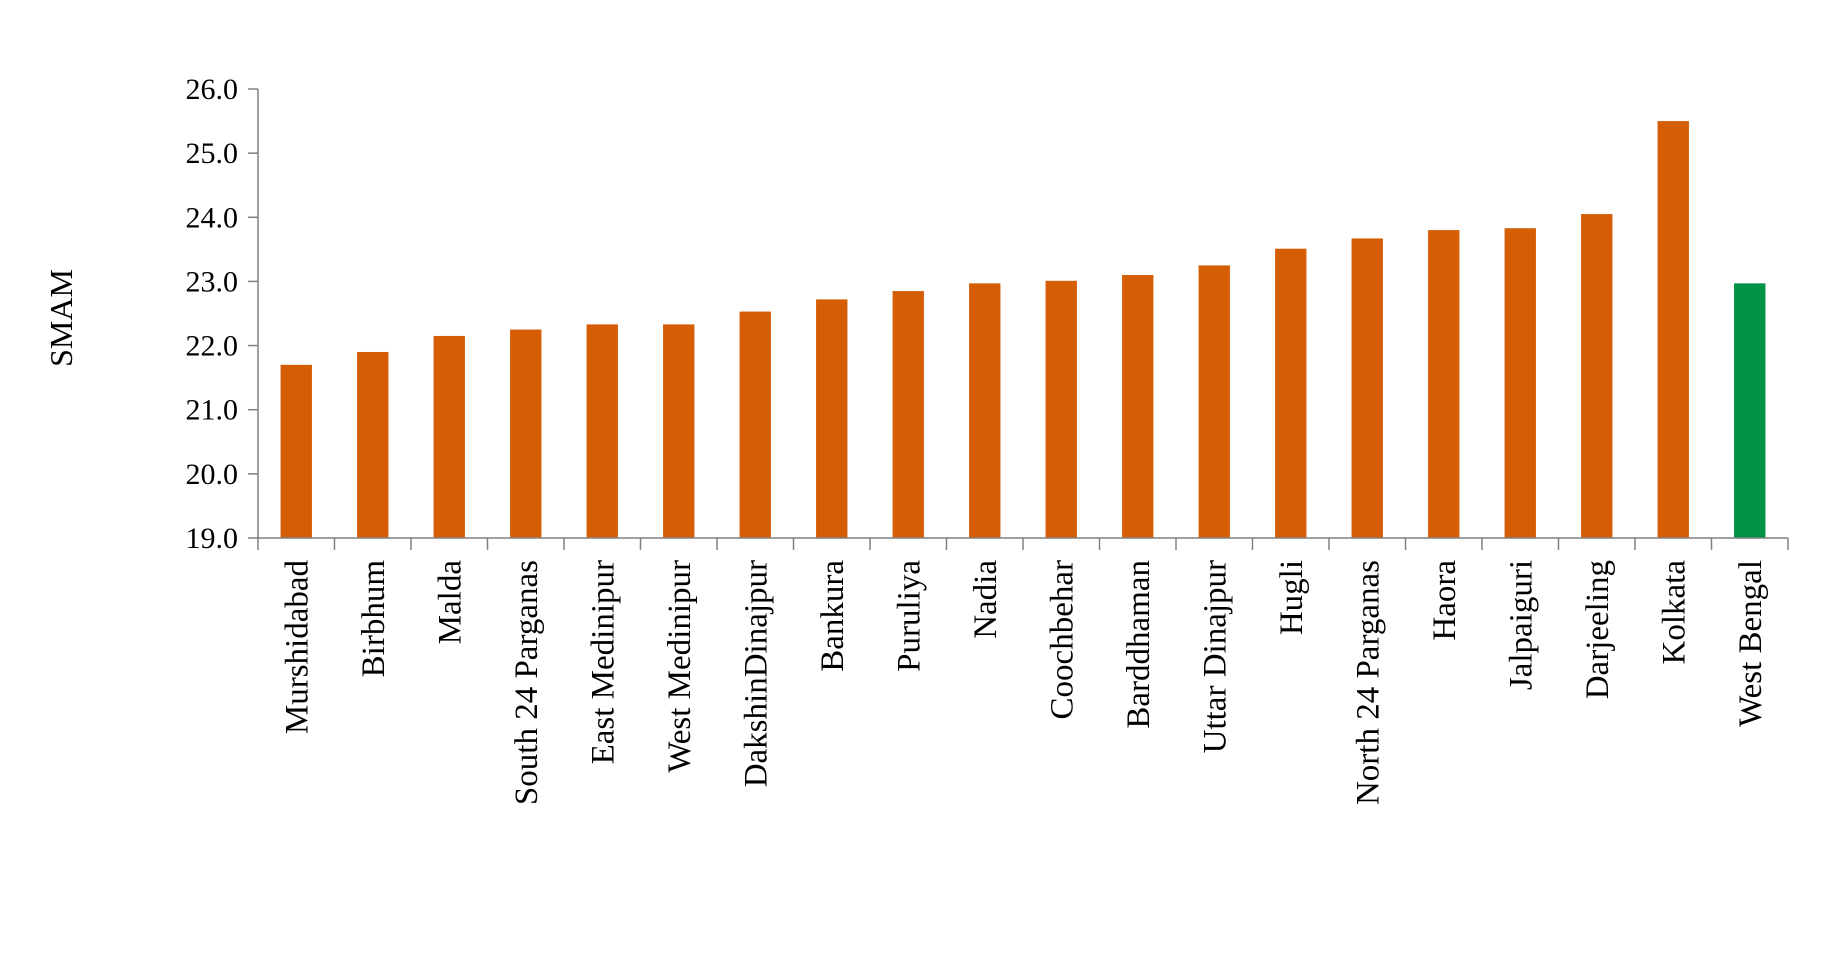  I want to click on y-tick-label: 21.0, so click(212, 410).